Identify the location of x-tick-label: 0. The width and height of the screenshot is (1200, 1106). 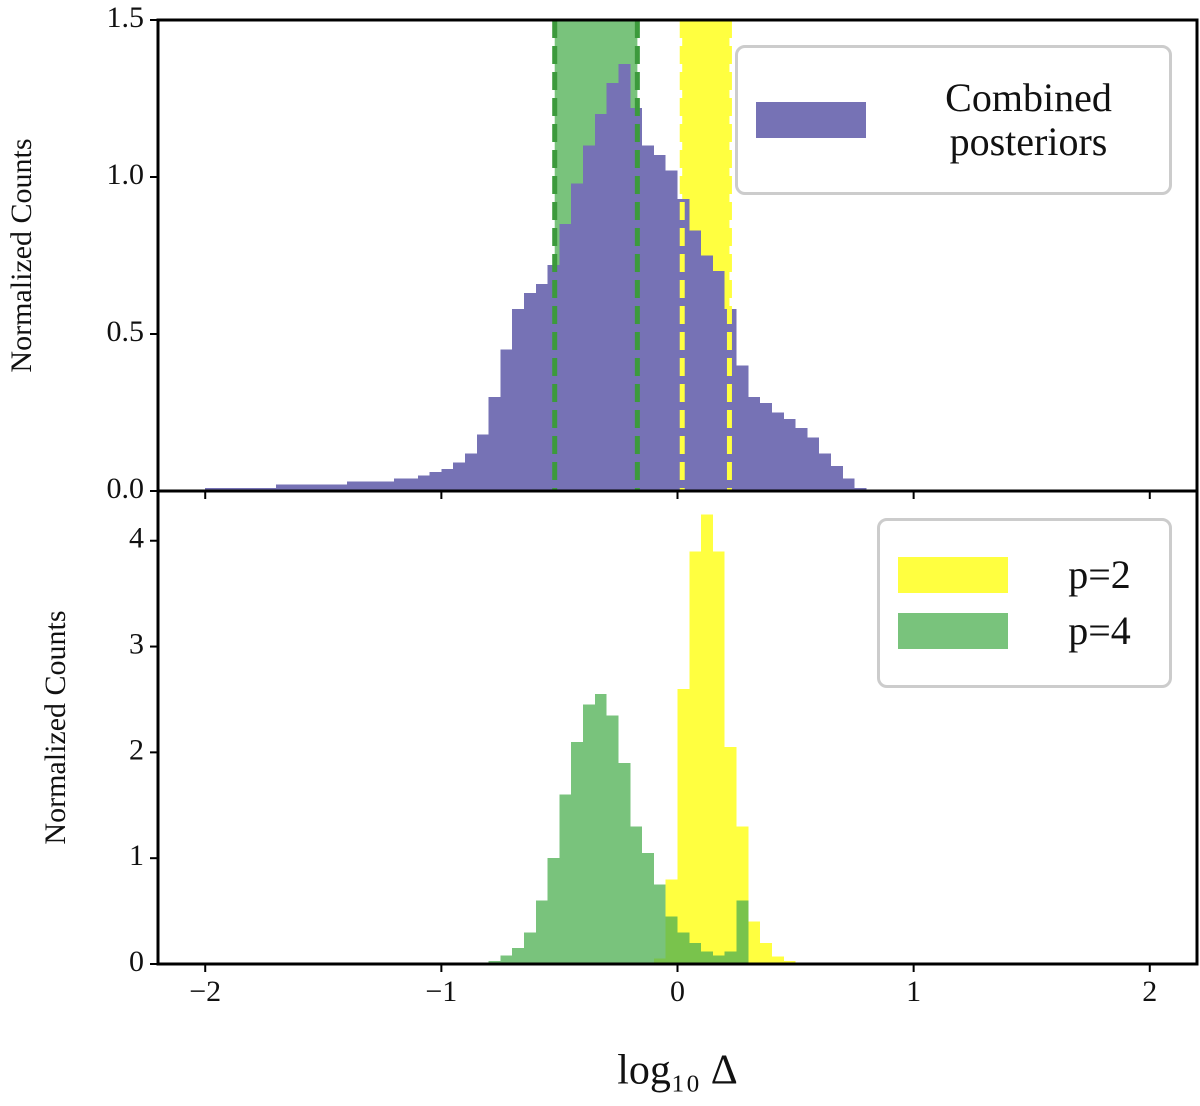
(677, 991).